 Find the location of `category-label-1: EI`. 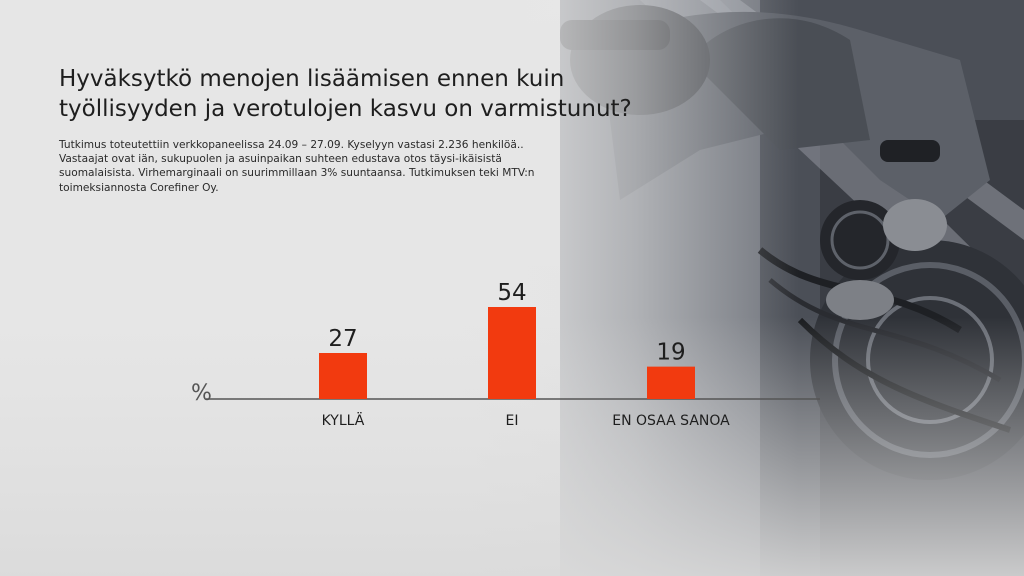

category-label-1: EI is located at coordinates (512, 421).